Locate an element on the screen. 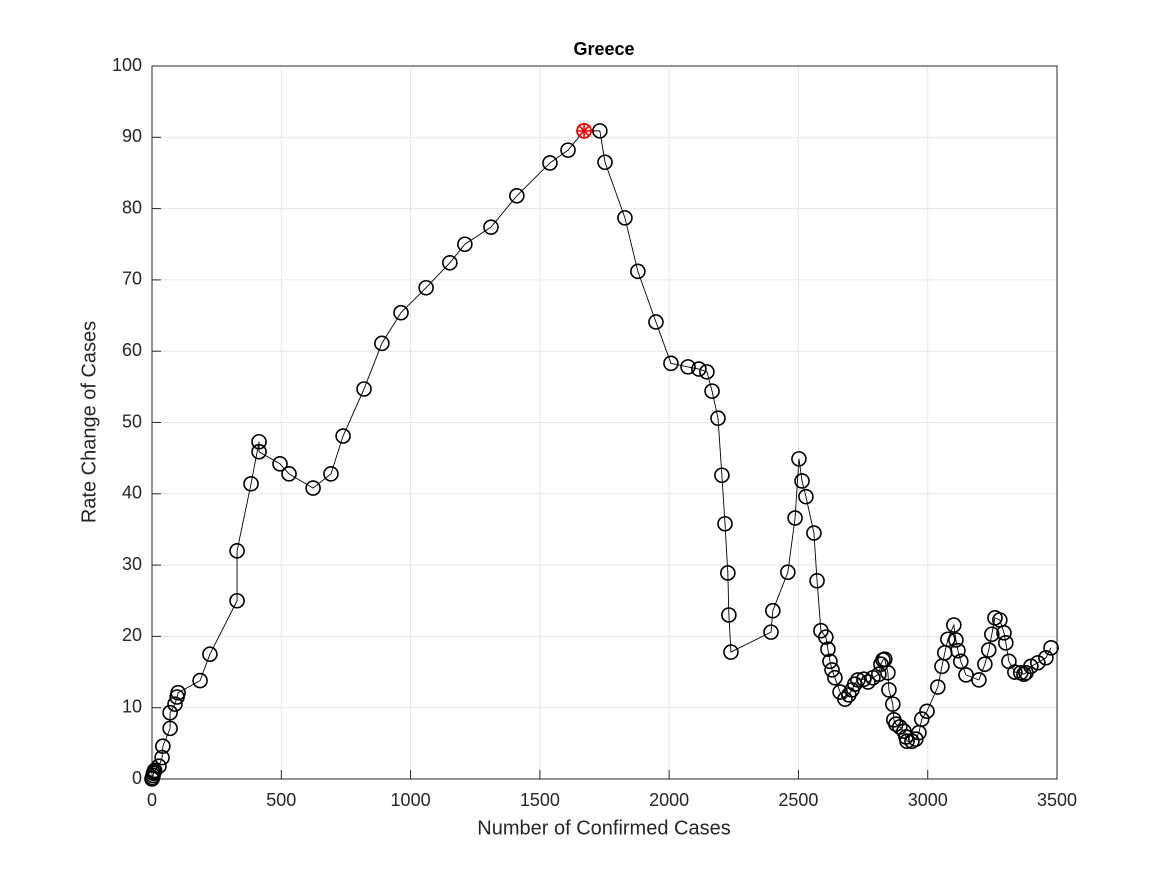  chart-title: Greece is located at coordinates (603, 49).